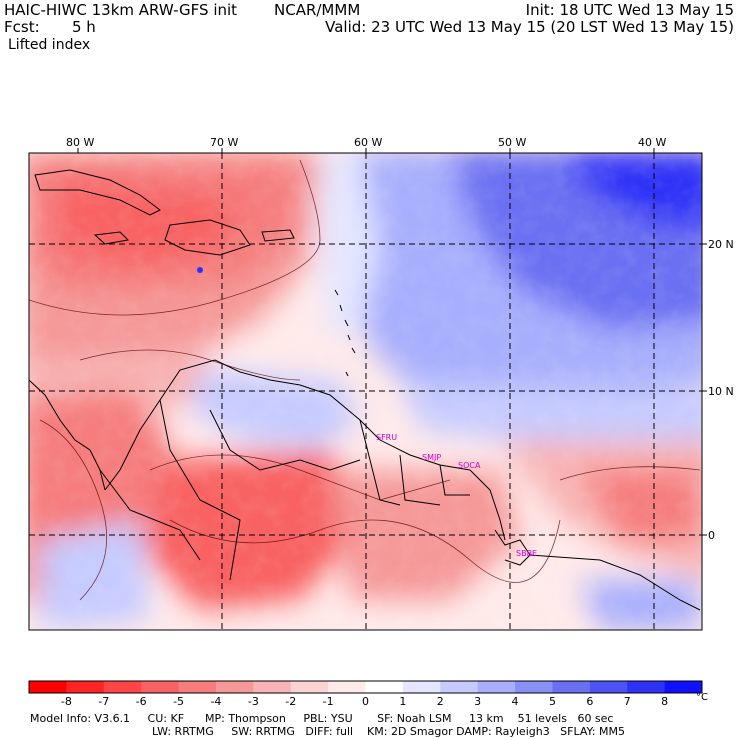 The height and width of the screenshot is (740, 740). Describe the element at coordinates (702, 697) in the screenshot. I see `colorbar-unit: °C` at that location.